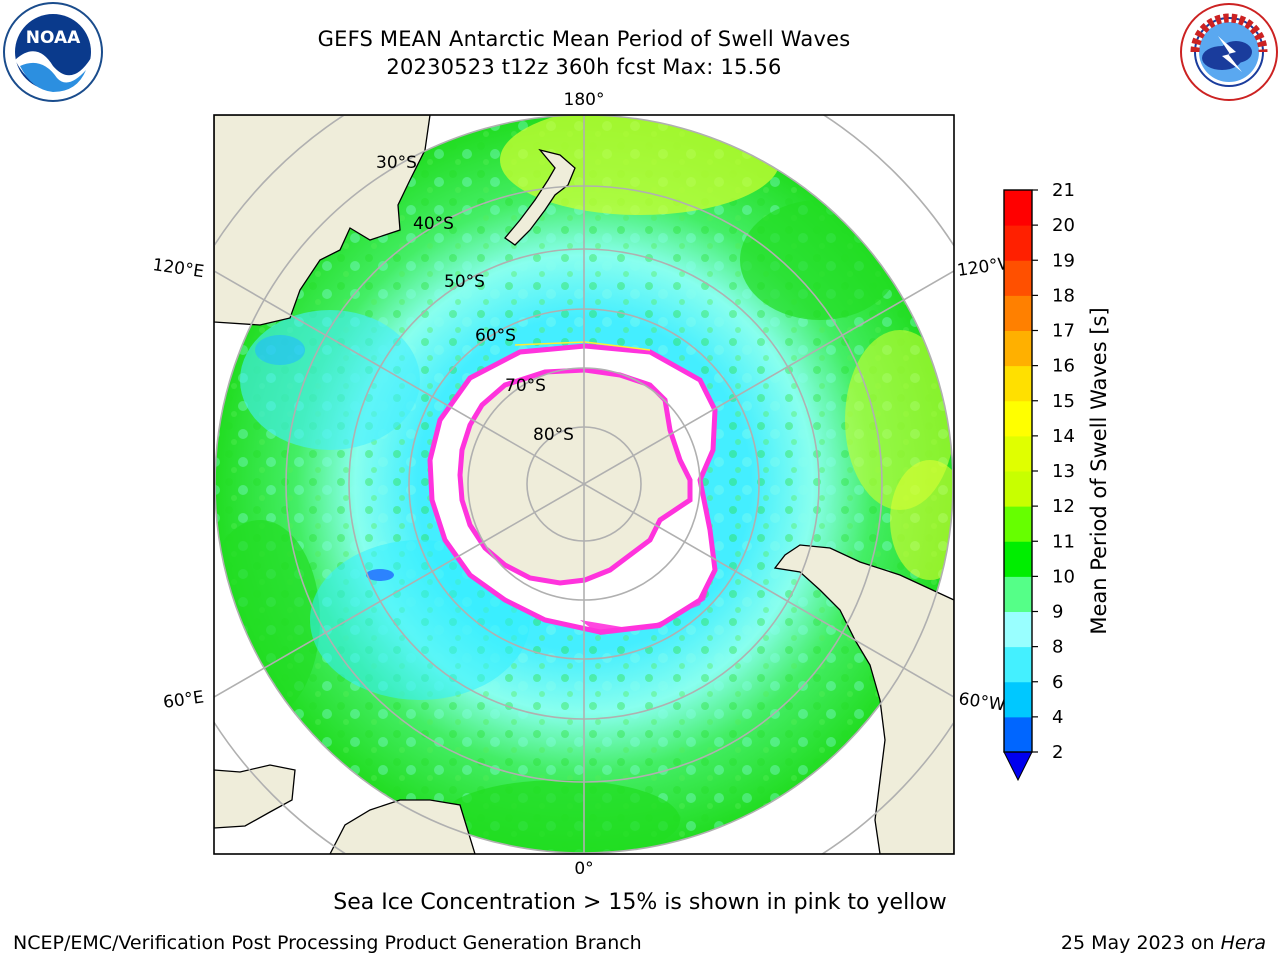 Image resolution: width=1280 pixels, height=960 pixels. I want to click on colorbar-tick-label: 21, so click(1063, 190).